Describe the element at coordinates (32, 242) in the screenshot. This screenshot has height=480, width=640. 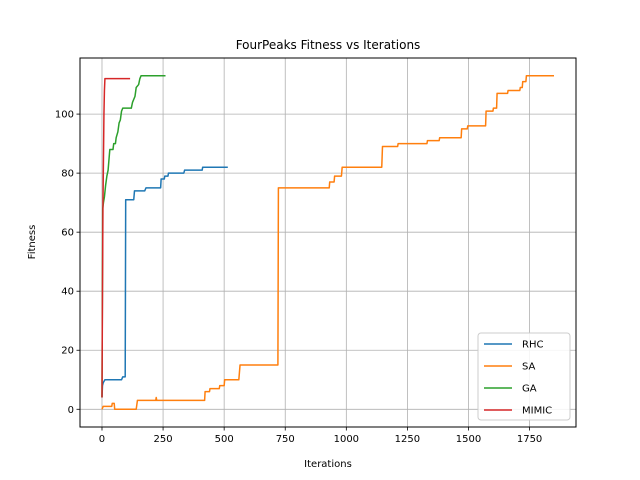
I see `y-axis-label: Fitness` at that location.